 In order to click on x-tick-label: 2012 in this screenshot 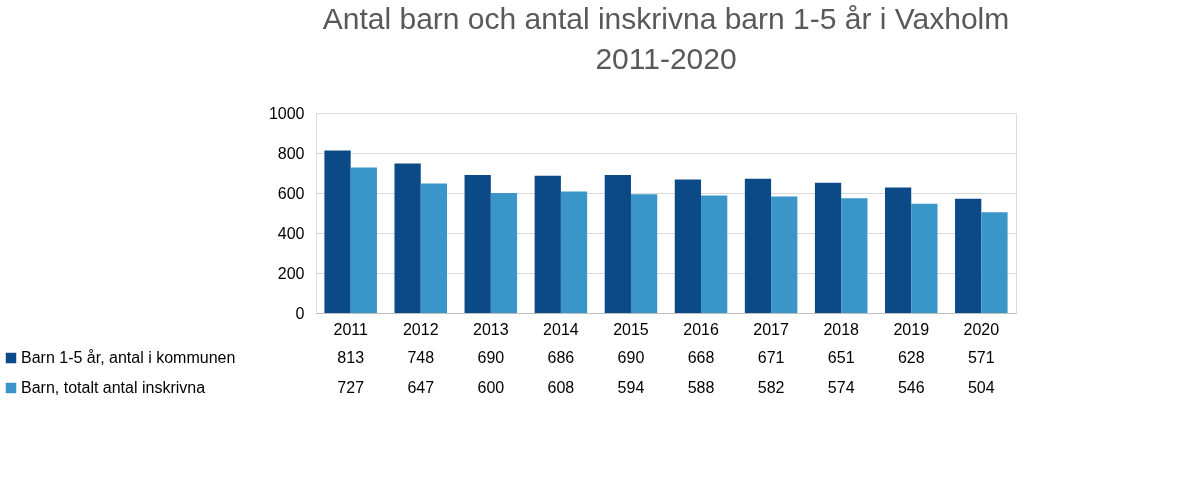, I will do `click(420, 329)`.